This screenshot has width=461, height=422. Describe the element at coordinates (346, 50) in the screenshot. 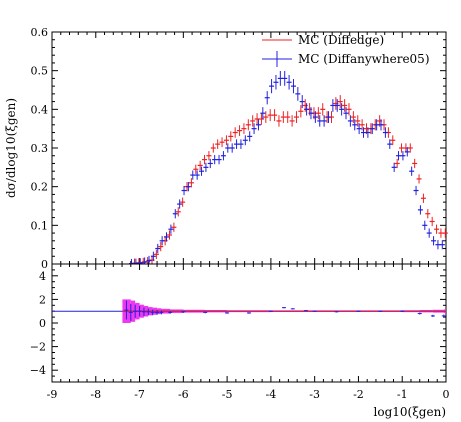

I see `legend: MC (Diffedge) MC (Diffanywhere05)` at that location.